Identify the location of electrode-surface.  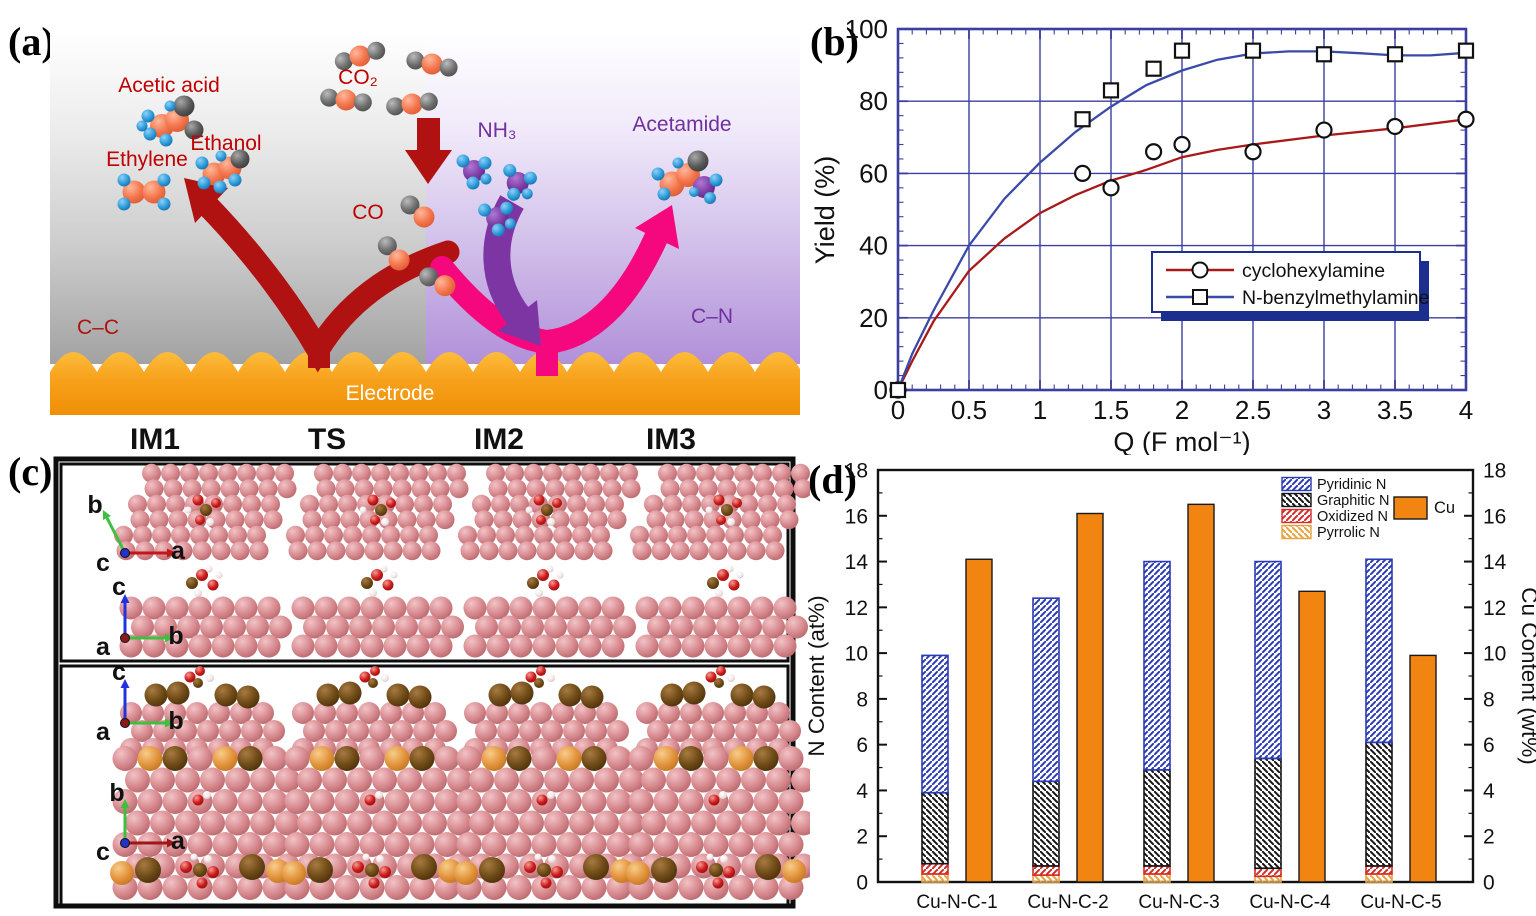
(426, 383).